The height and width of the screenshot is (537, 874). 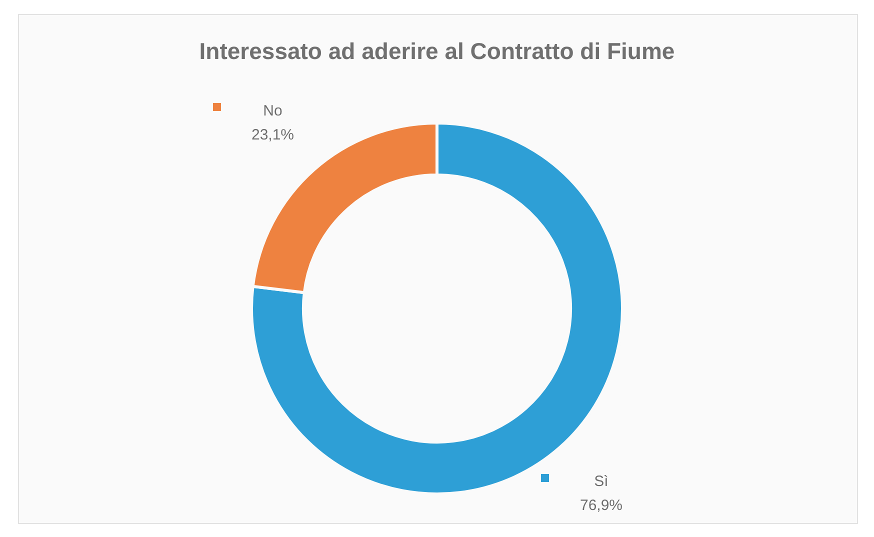 I want to click on slice-label: No, so click(x=272, y=111).